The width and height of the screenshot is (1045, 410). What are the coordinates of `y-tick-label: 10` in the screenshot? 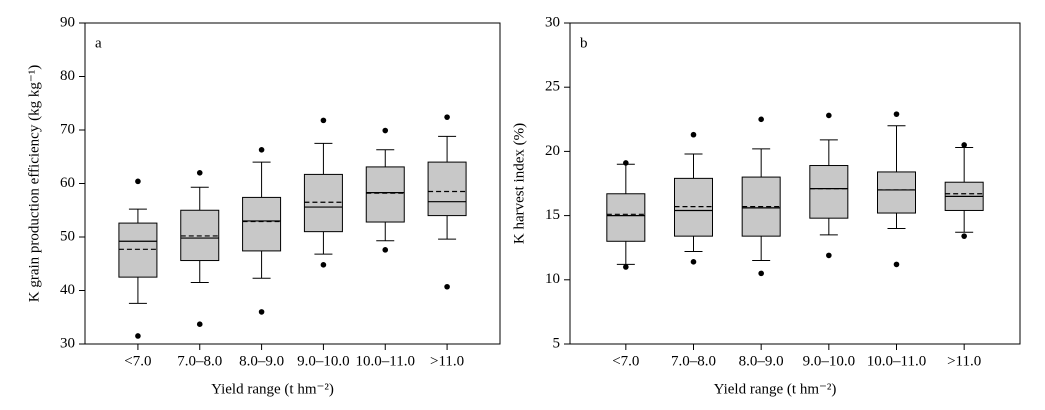 It's located at (552, 279).